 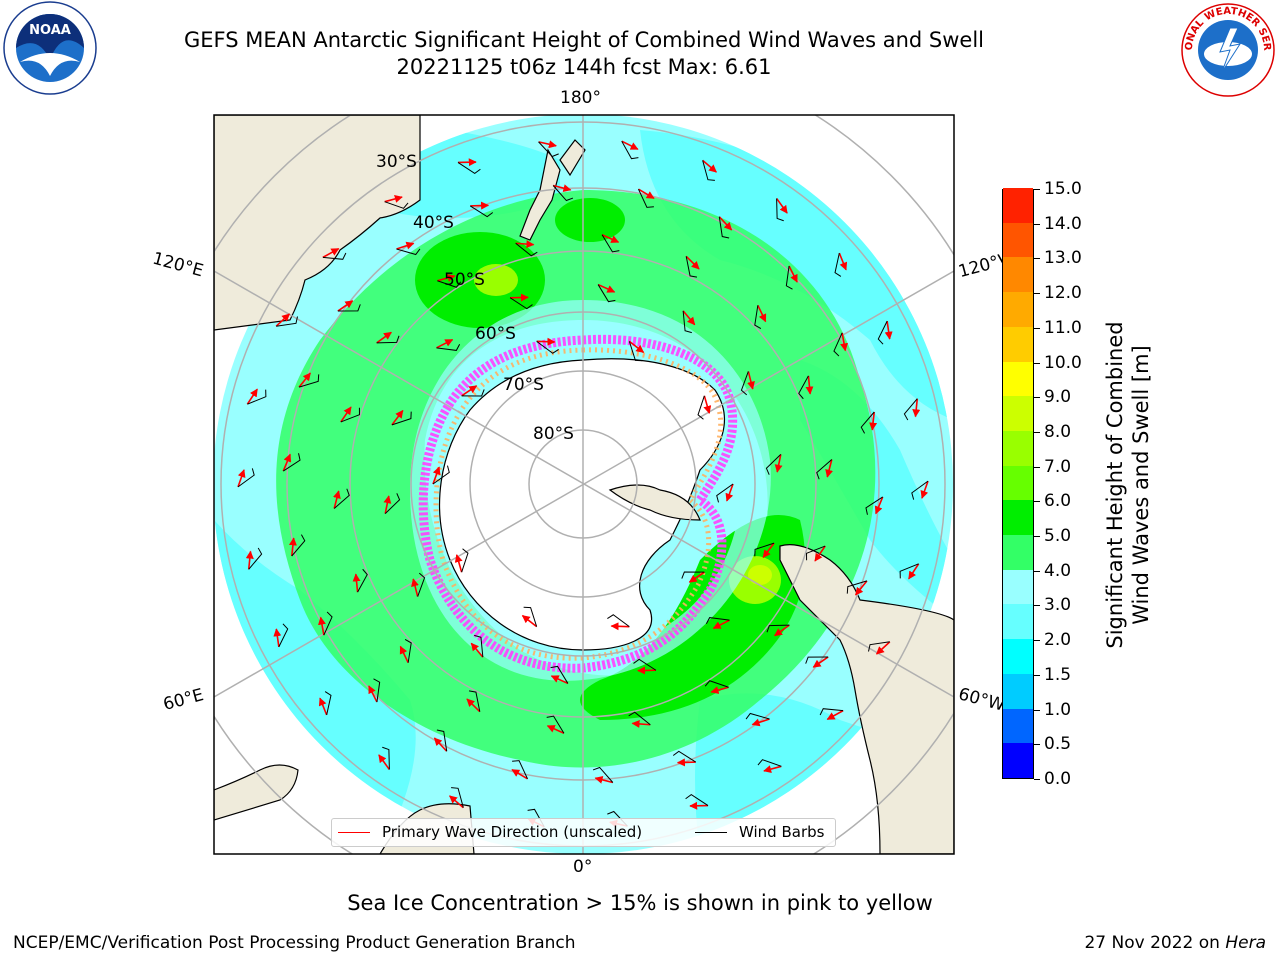 What do you see at coordinates (1063, 258) in the screenshot?
I see `colorbar-tick-label: 13.0` at bounding box center [1063, 258].